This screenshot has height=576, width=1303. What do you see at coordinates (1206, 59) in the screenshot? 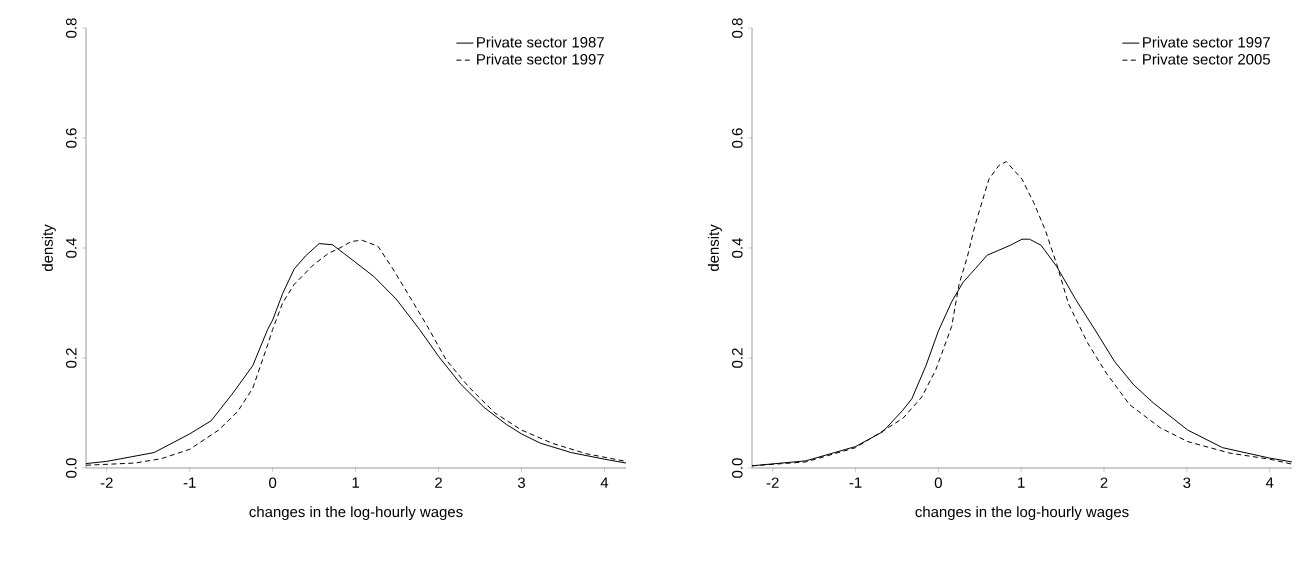
I see `legend-label: Private sector 2005` at bounding box center [1206, 59].